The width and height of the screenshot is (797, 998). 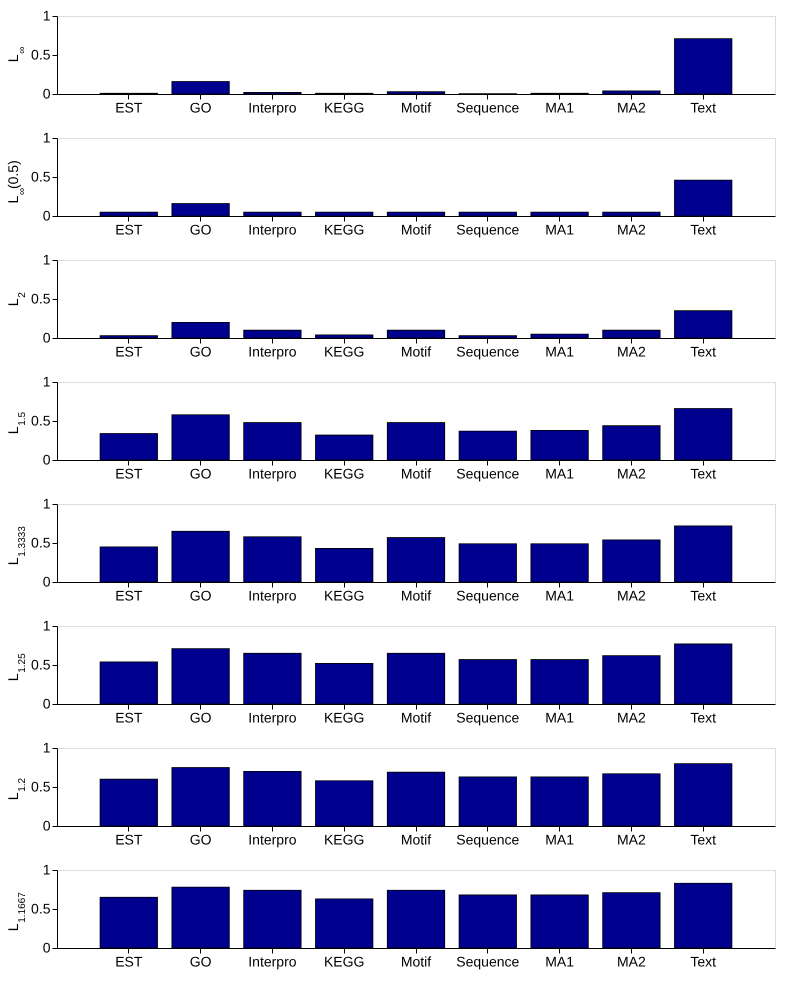 I want to click on y-axis-title: L1.5, so click(x=16, y=422).